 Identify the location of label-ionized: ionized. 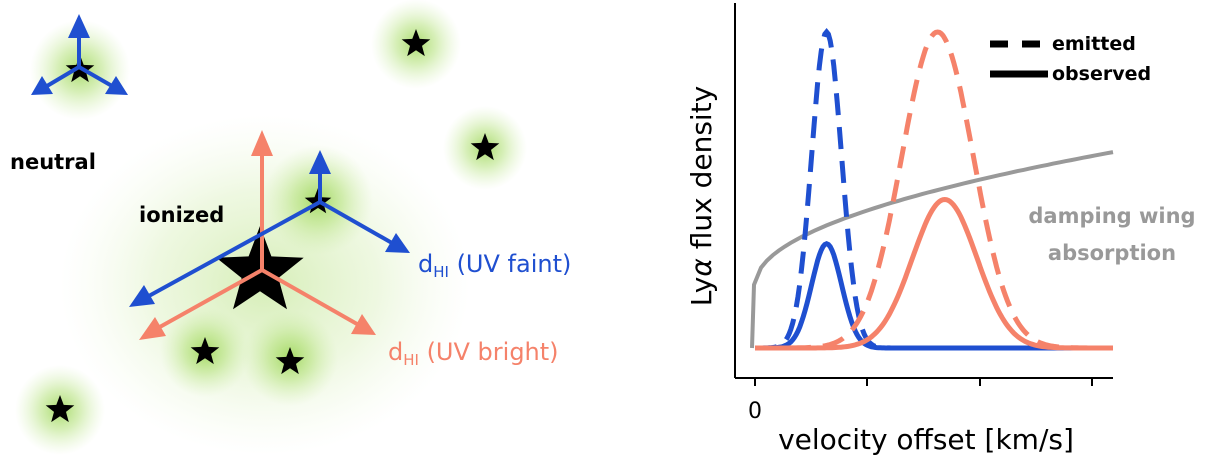
(181, 215).